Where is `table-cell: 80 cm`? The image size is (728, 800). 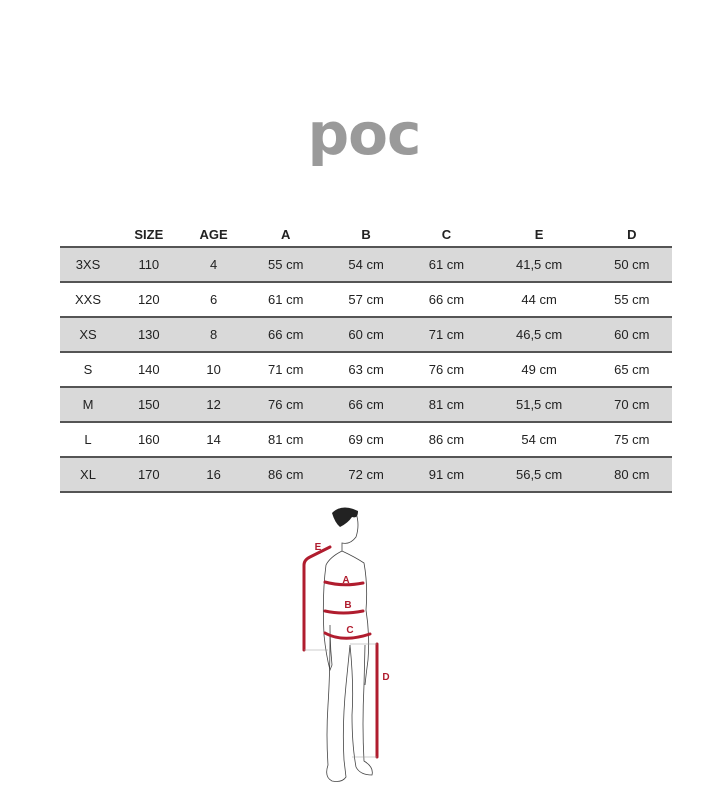 table-cell: 80 cm is located at coordinates (631, 474).